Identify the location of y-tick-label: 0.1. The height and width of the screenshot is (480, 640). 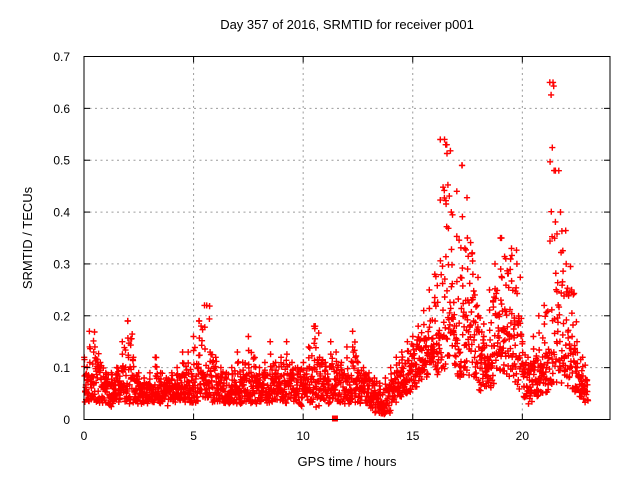
(61, 368).